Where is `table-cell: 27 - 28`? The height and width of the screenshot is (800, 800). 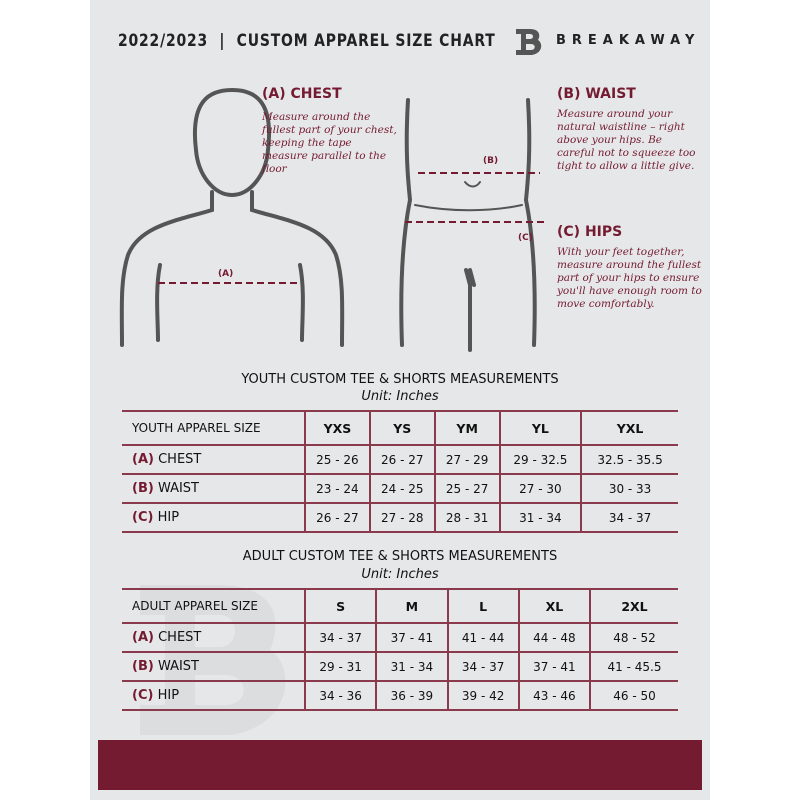 table-cell: 27 - 28 is located at coordinates (401, 517).